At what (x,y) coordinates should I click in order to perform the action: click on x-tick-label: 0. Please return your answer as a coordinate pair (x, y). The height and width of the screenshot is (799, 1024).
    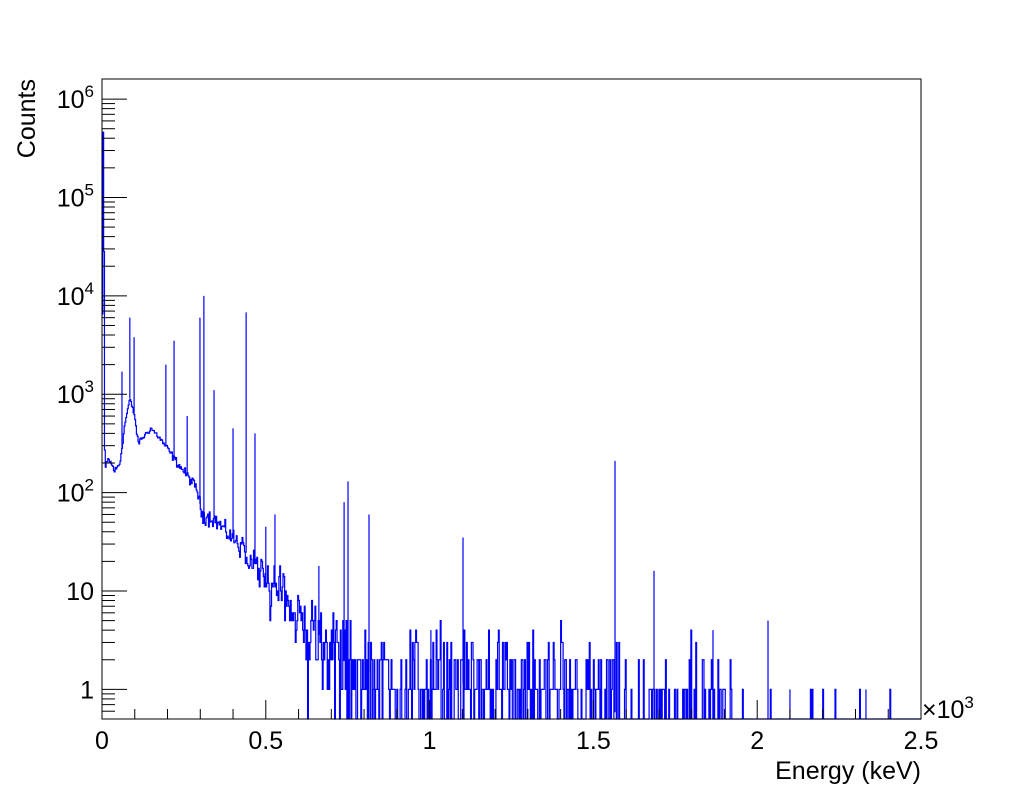
    Looking at the image, I should click on (102, 741).